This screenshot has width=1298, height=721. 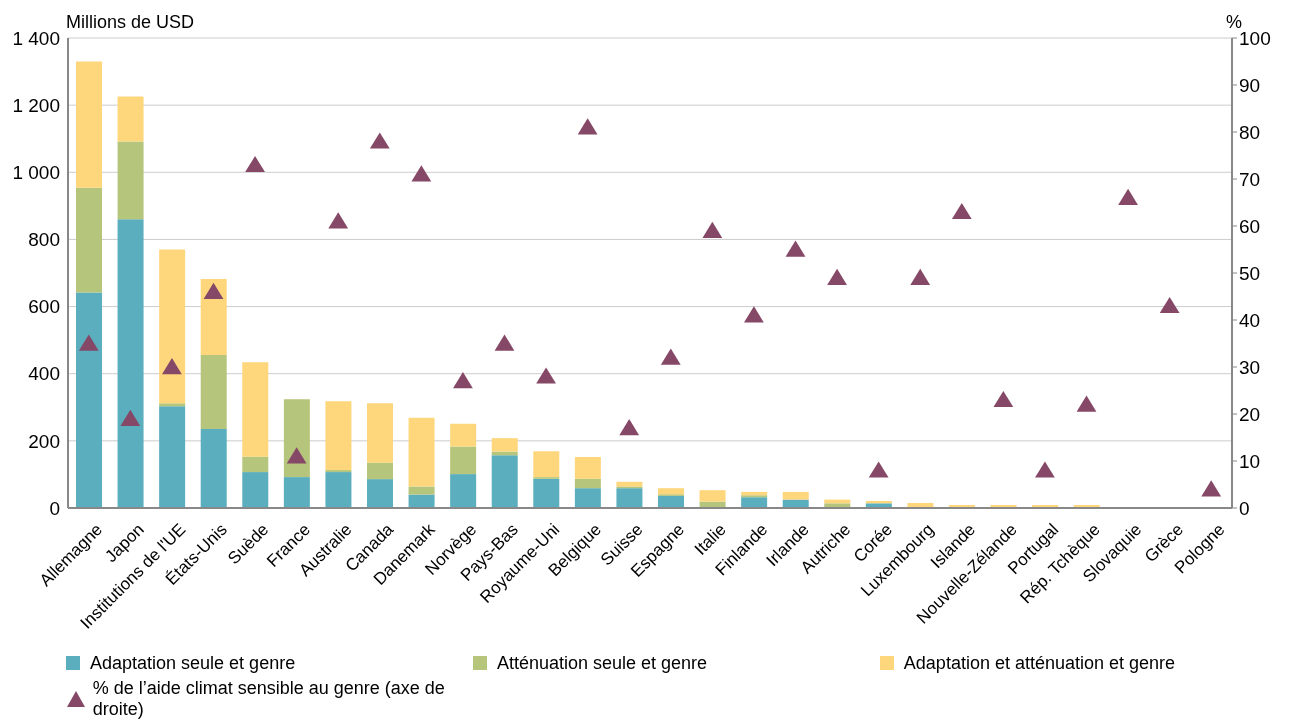 What do you see at coordinates (1250, 273) in the screenshot?
I see `y2-tick-label: 50` at bounding box center [1250, 273].